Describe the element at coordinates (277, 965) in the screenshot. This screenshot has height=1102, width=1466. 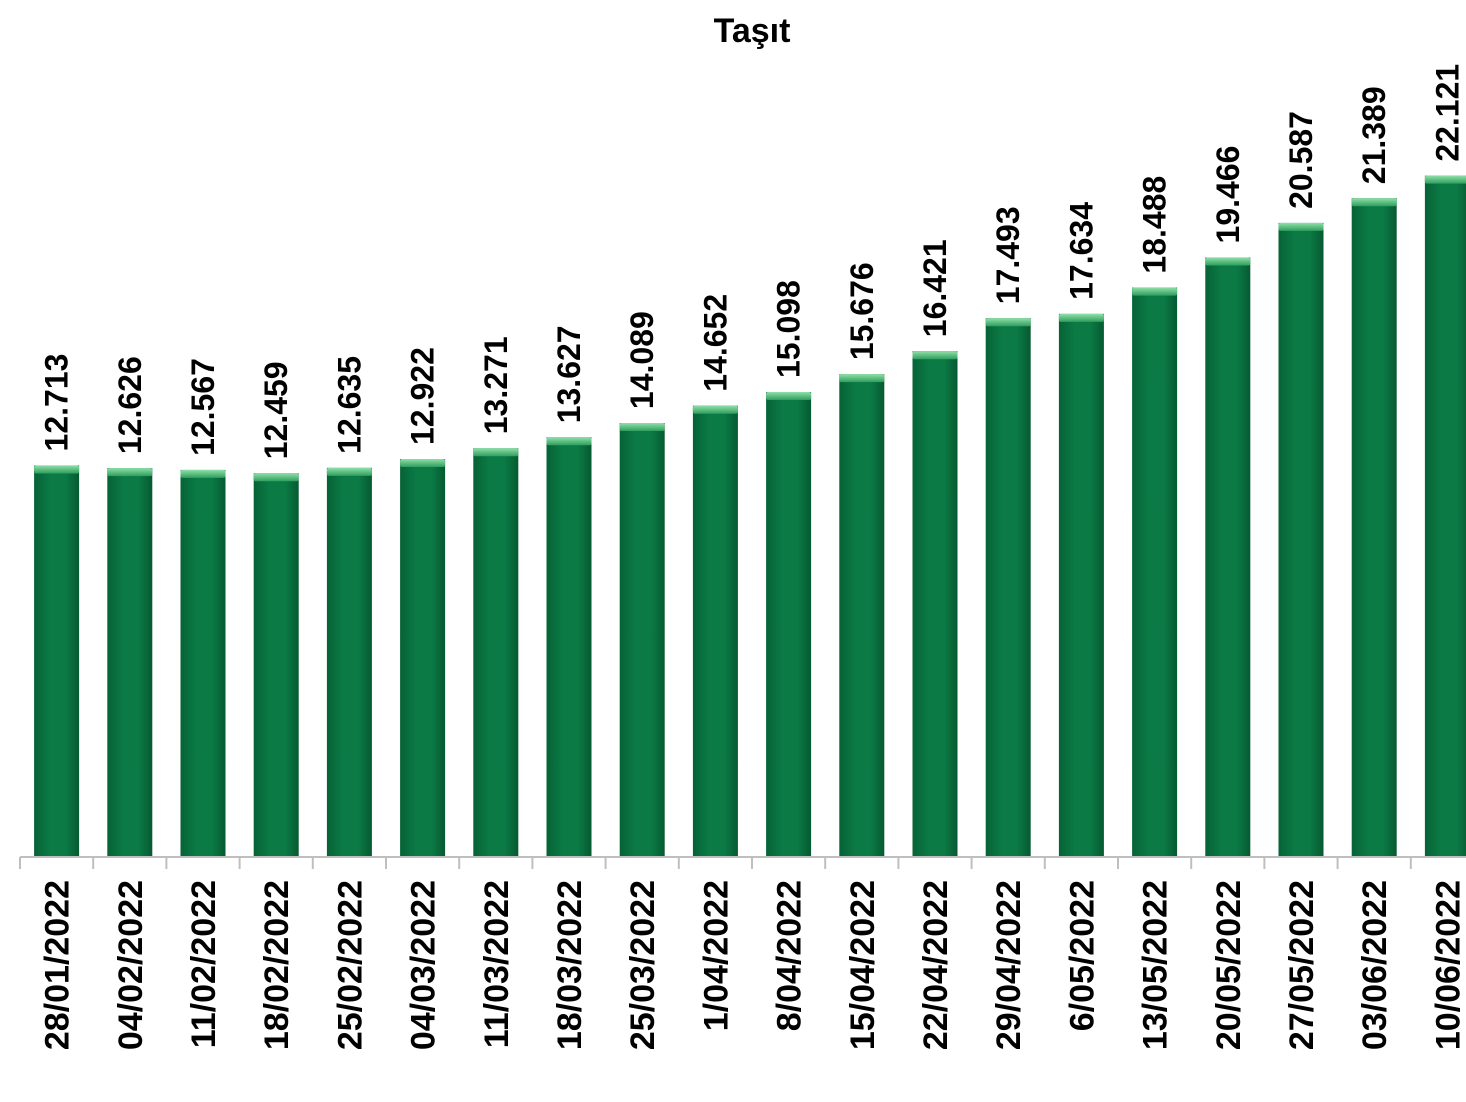
I see `x-tick-label-4: 18/02/2022` at that location.